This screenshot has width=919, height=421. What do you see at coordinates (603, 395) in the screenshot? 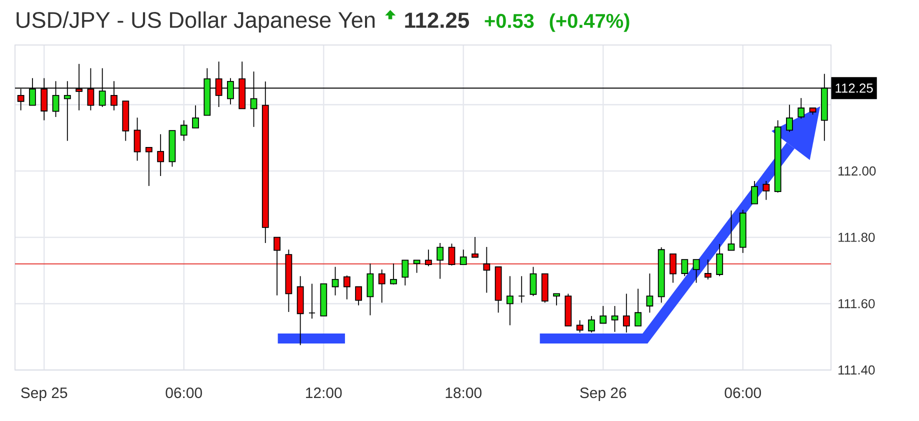
I see `x-tick-label: Sep 26` at bounding box center [603, 395].